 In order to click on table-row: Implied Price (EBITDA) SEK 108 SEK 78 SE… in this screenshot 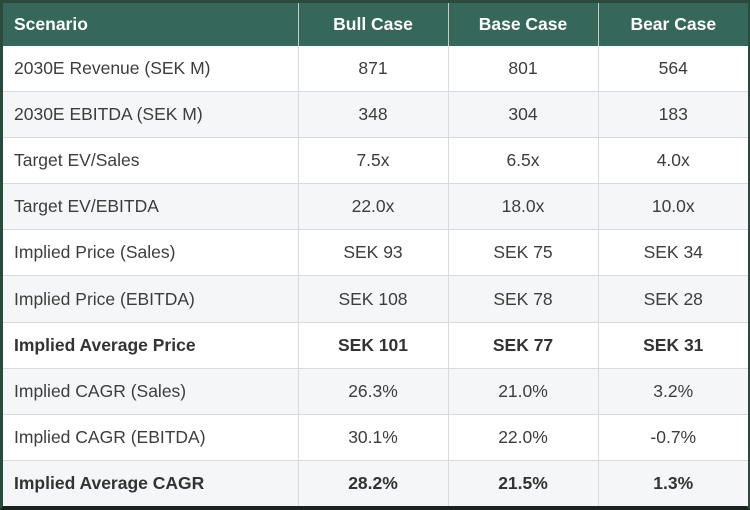, I will do `click(375, 299)`.